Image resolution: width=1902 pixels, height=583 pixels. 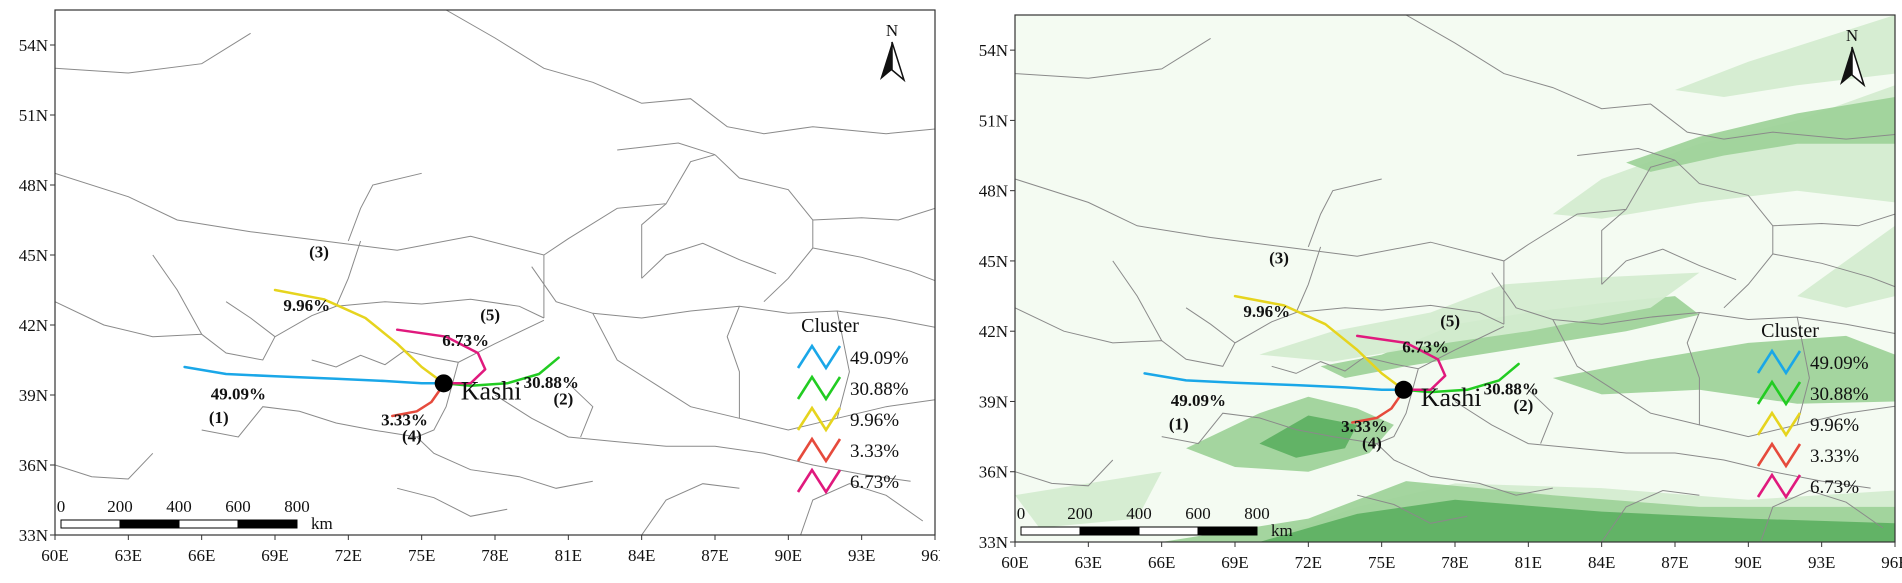 I want to click on y-tick-label: 33N, so click(x=993, y=542).